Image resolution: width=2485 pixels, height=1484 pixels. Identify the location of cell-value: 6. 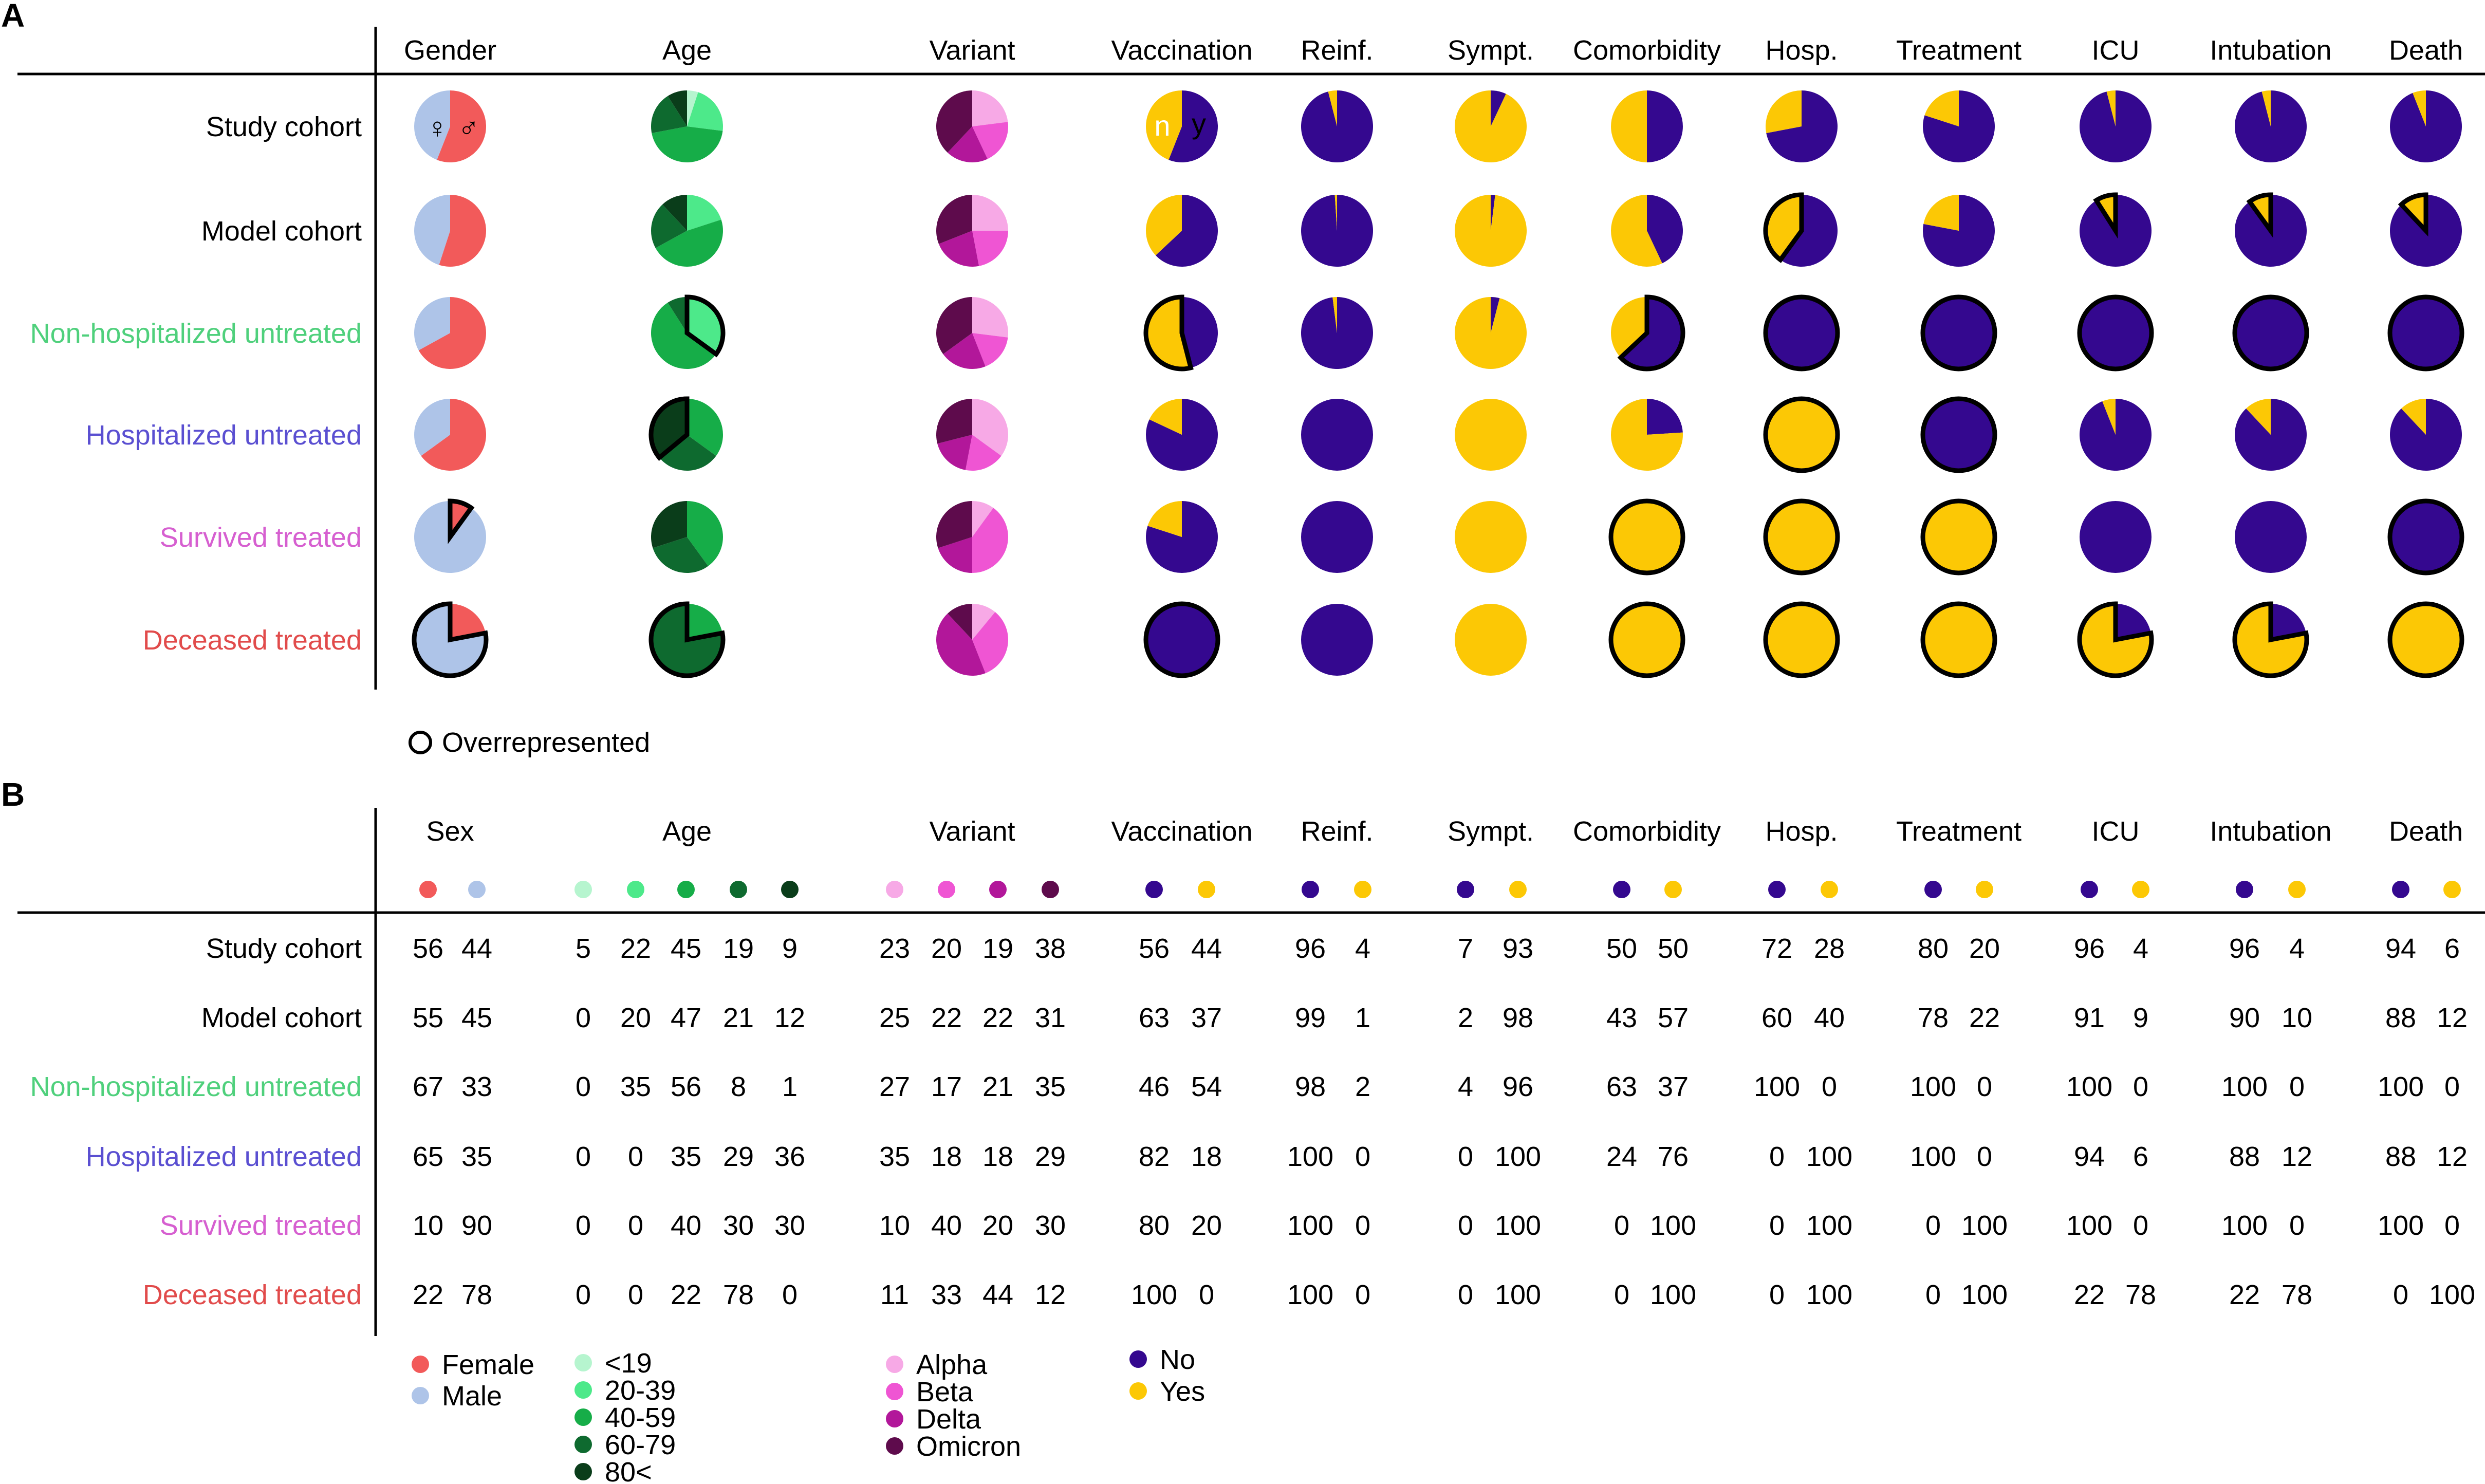
(2140, 1156).